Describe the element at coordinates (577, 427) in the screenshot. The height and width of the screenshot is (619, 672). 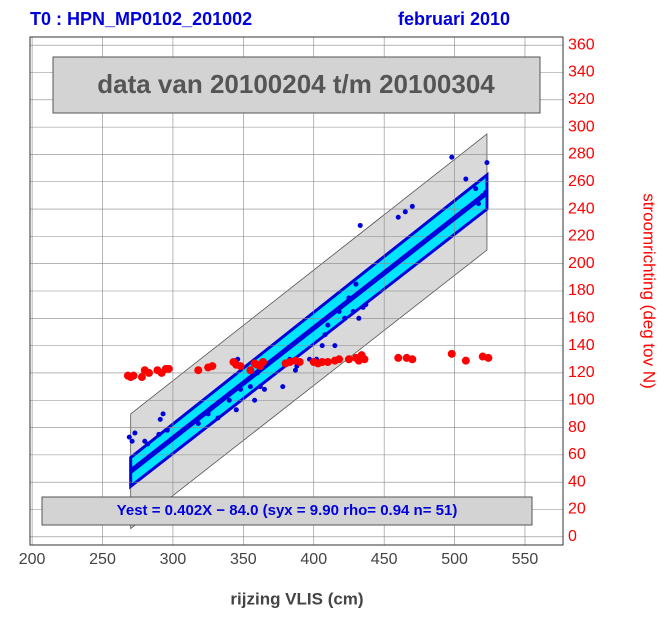
I see `y2-tick-label: 80` at that location.